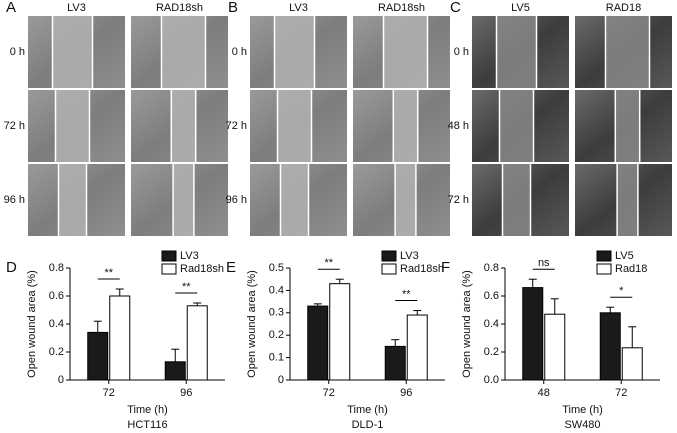  What do you see at coordinates (276, 268) in the screenshot?
I see `y-tick-label: 0.5` at bounding box center [276, 268].